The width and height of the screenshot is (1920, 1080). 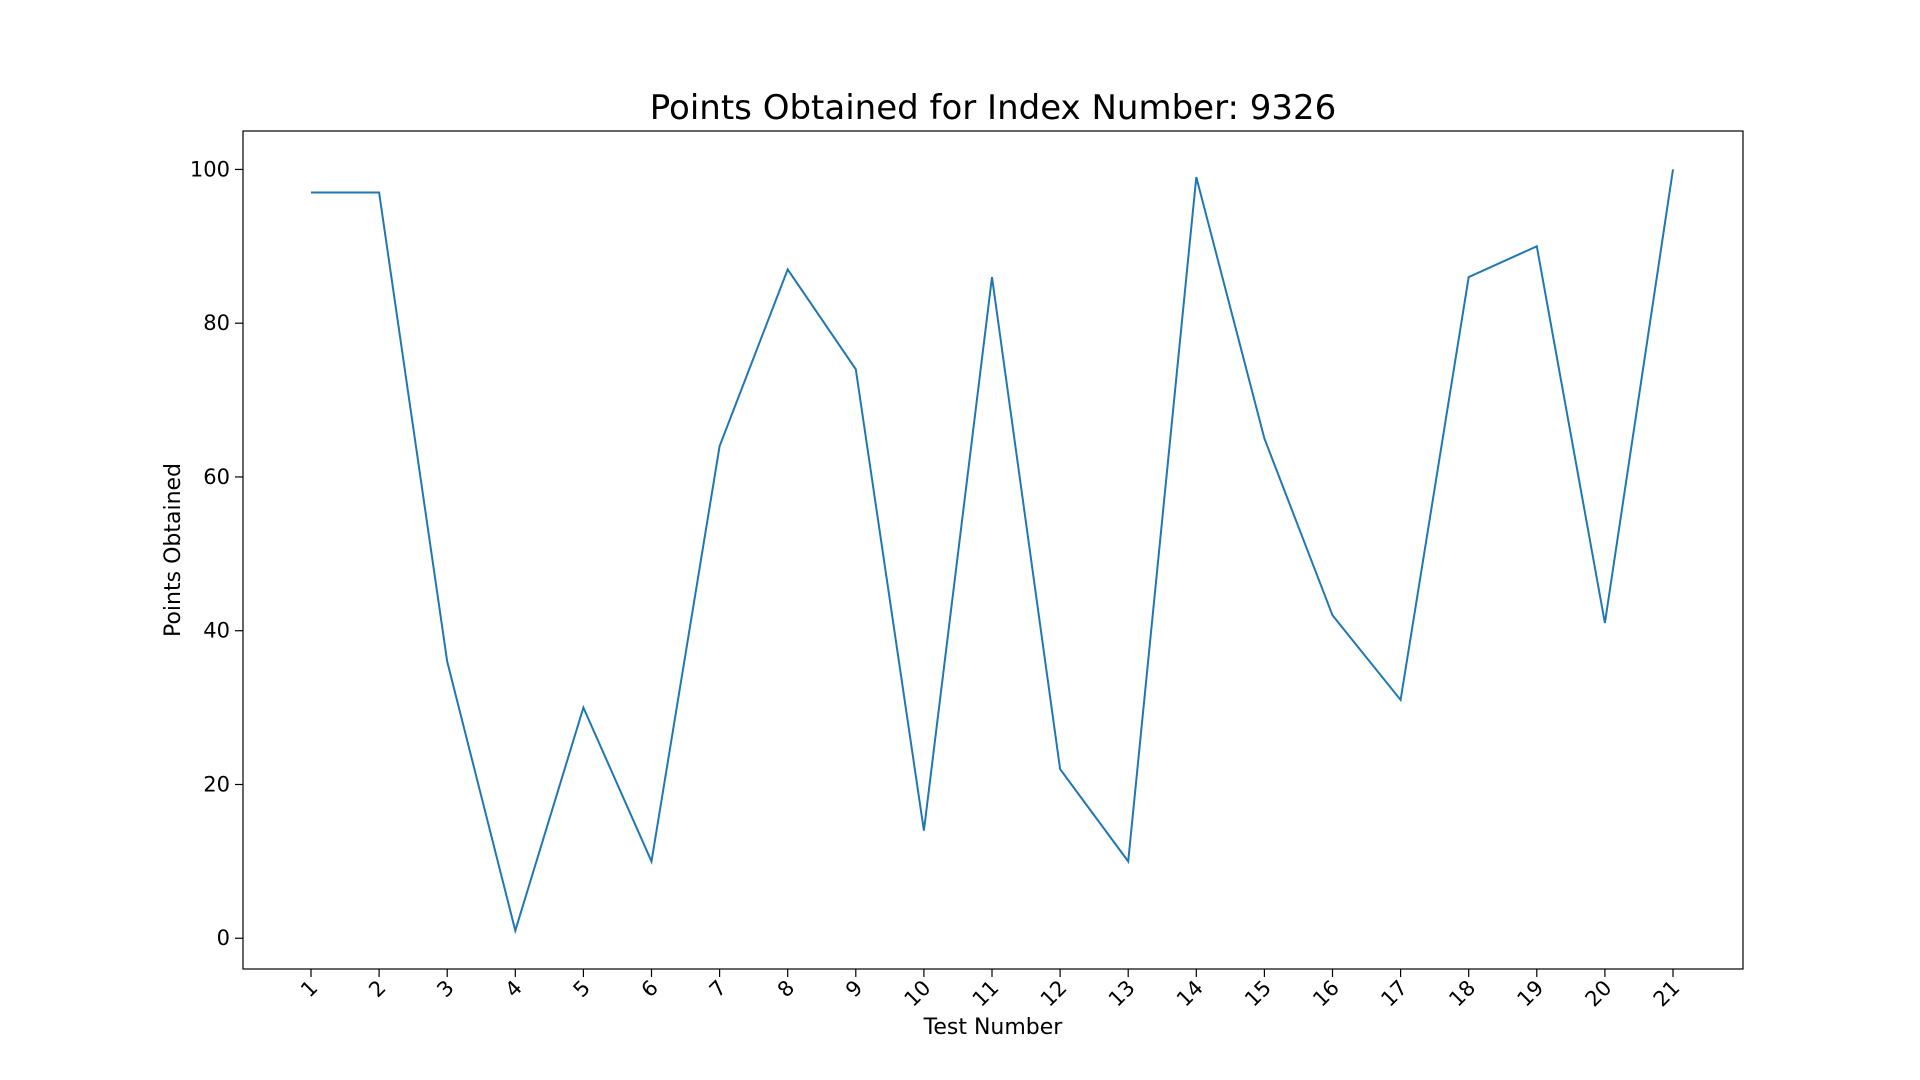 I want to click on y-tick-label: 80, so click(x=216, y=323).